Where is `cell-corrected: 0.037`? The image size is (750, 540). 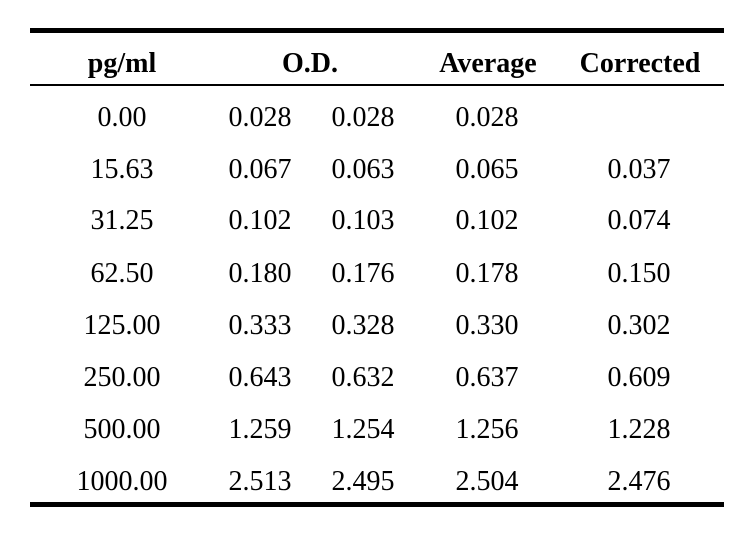 cell-corrected: 0.037 is located at coordinates (639, 169).